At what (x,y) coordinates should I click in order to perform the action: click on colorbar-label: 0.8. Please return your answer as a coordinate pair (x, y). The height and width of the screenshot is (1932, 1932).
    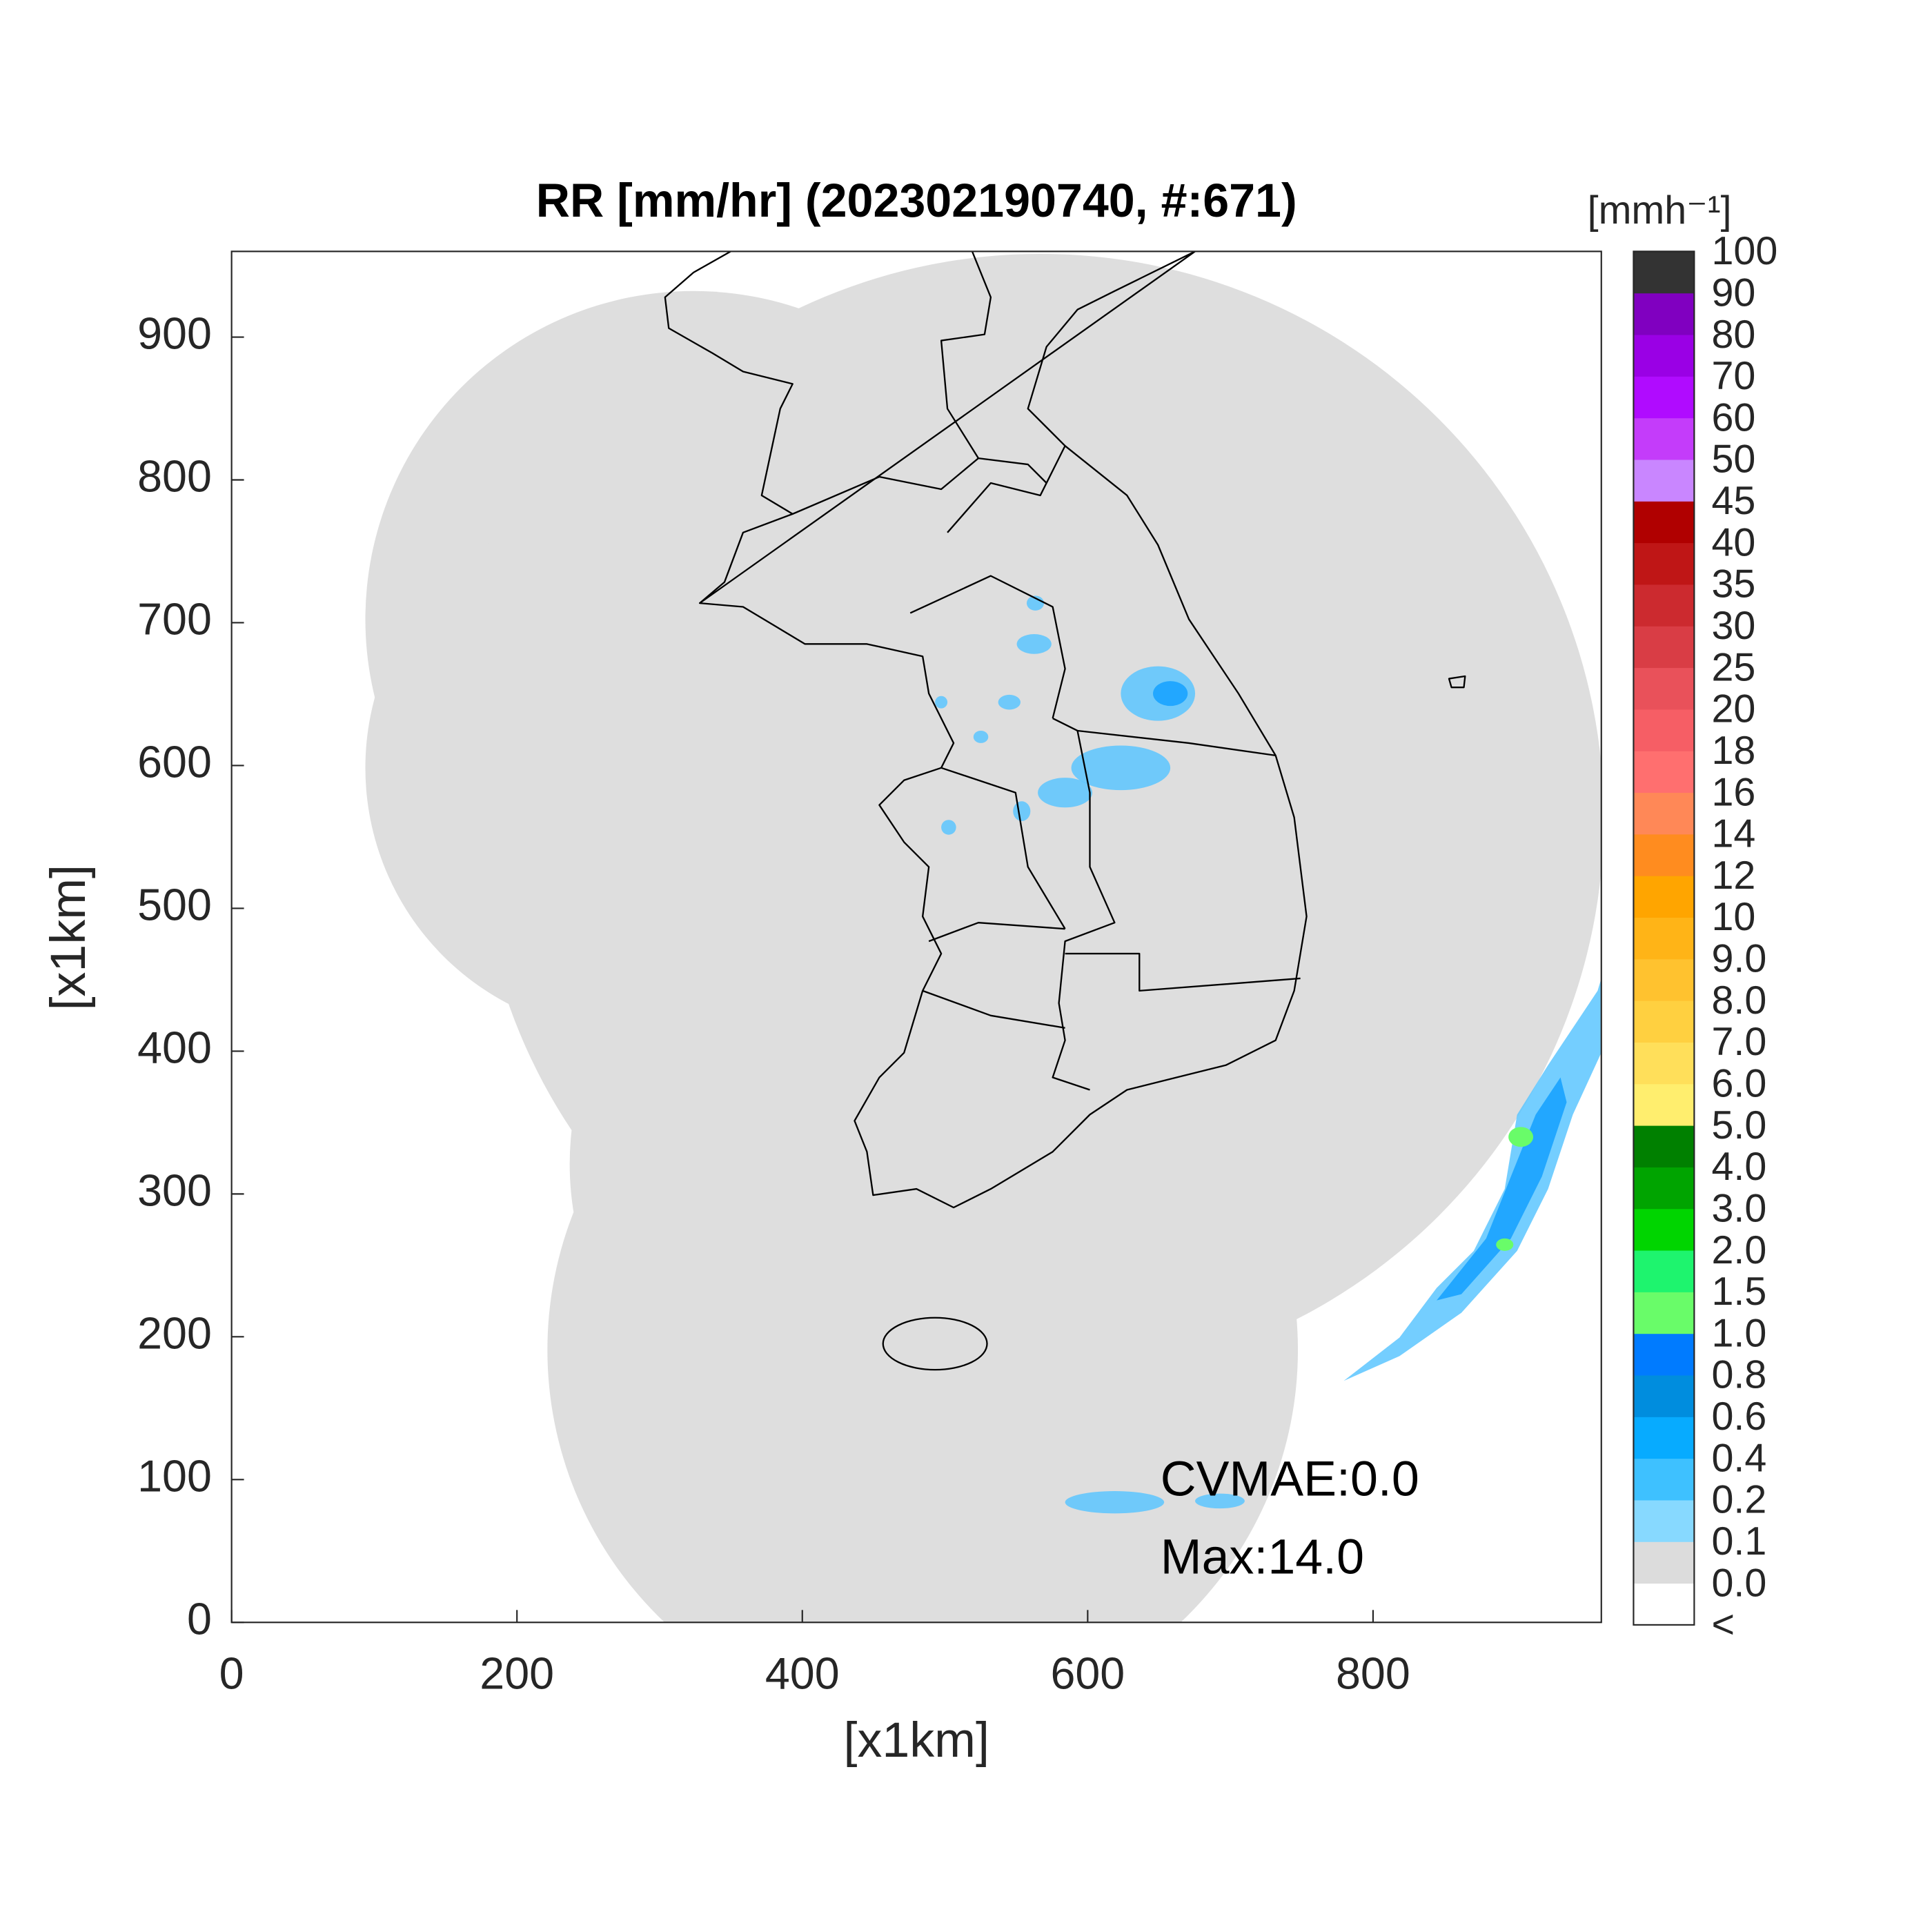
    Looking at the image, I should click on (1739, 1375).